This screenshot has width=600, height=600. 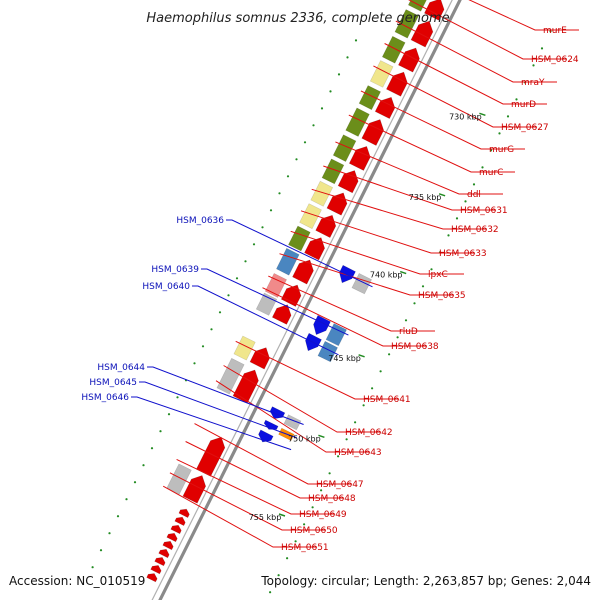 What do you see at coordinates (113, 383) in the screenshot?
I see `gene-label-left: HSM_0645` at bounding box center [113, 383].